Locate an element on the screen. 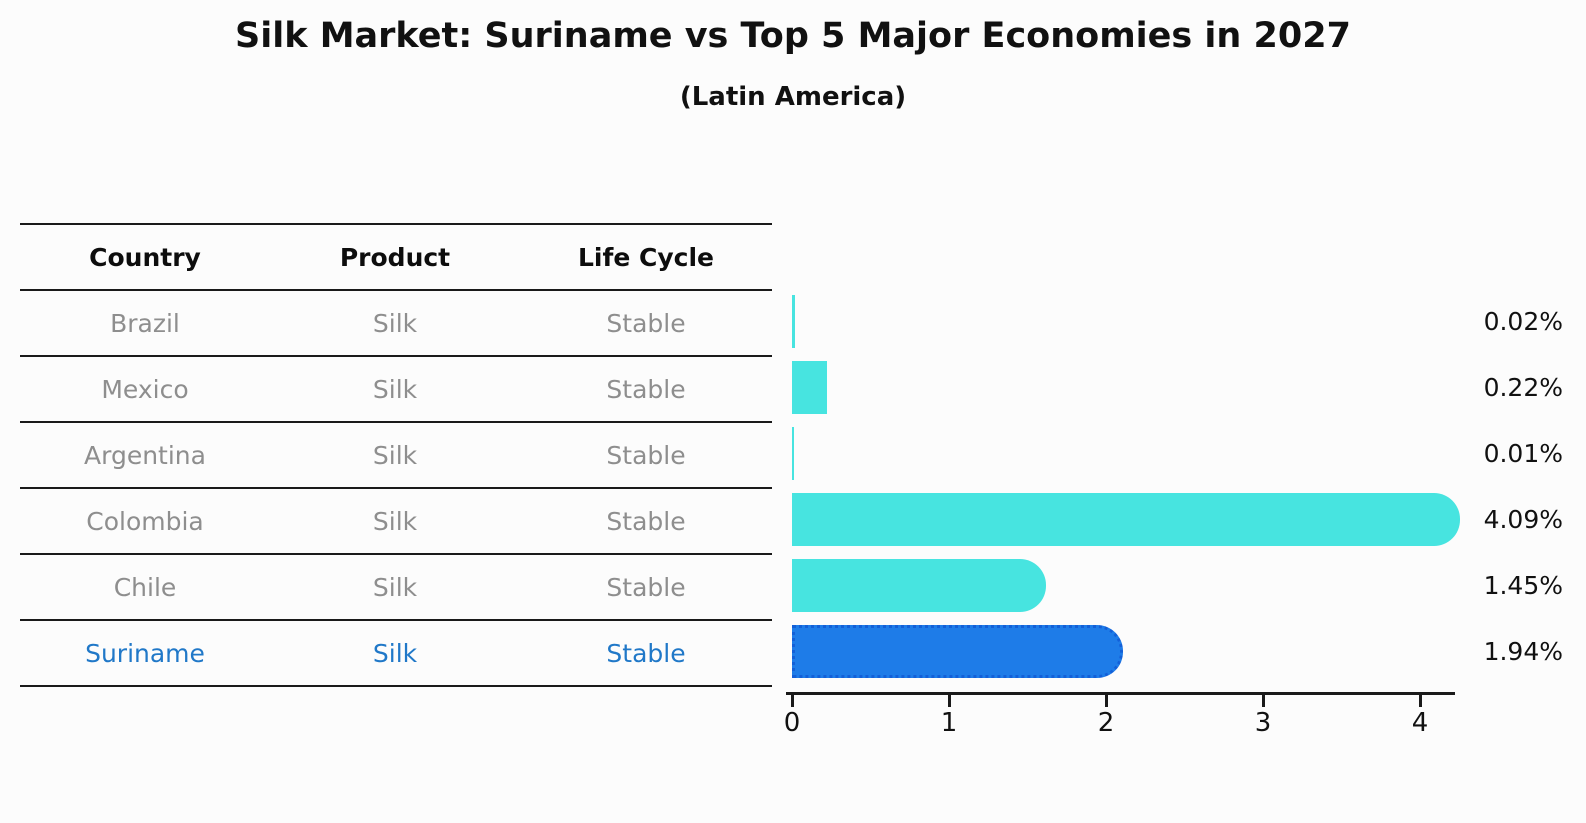  cell-country: Suriname is located at coordinates (145, 653).